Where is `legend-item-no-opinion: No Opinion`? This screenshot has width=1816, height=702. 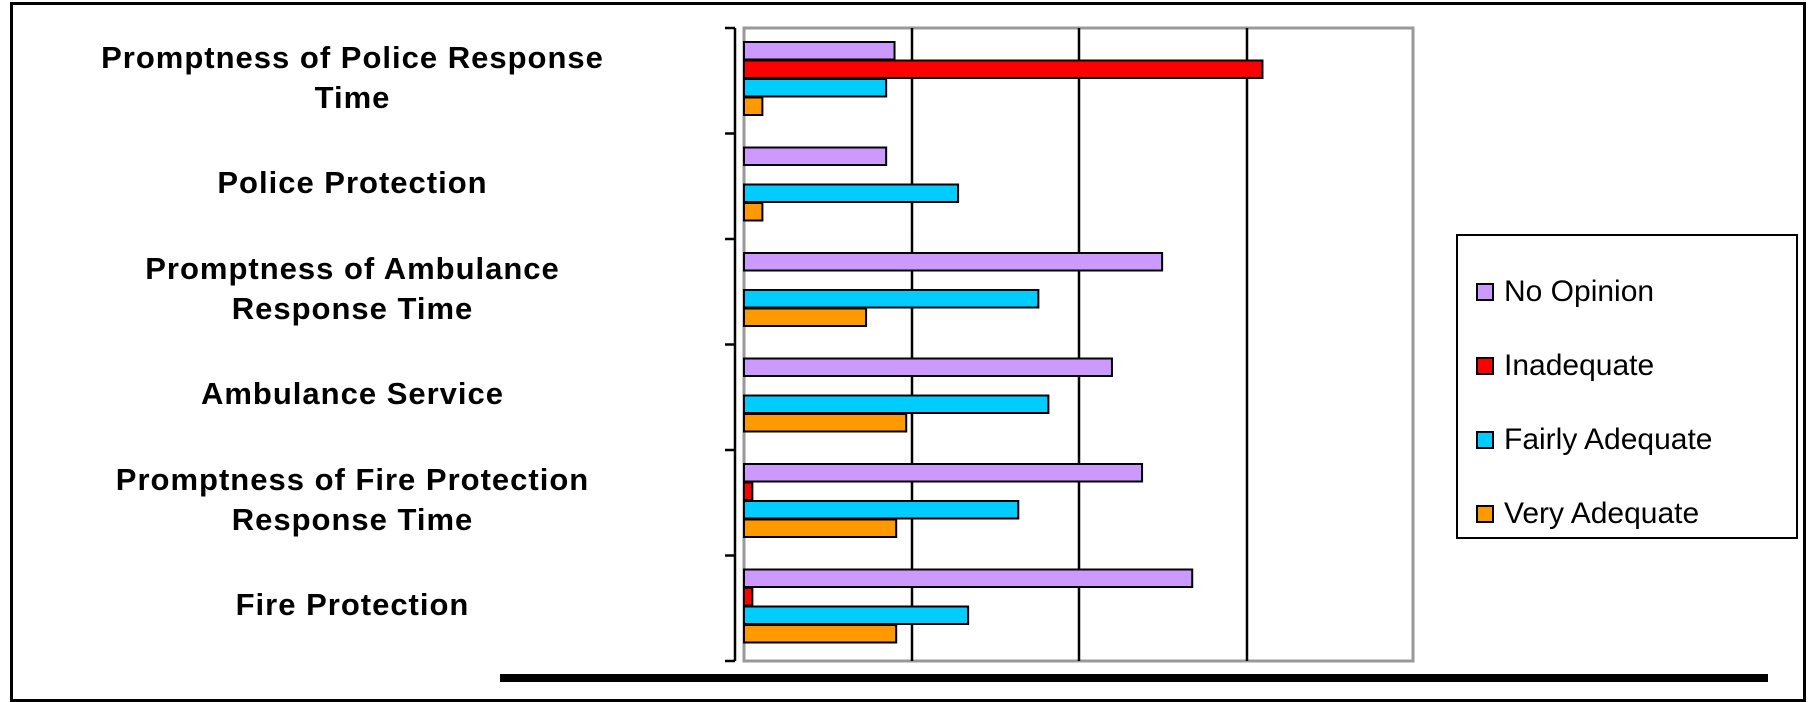 legend-item-no-opinion: No Opinion is located at coordinates (1565, 292).